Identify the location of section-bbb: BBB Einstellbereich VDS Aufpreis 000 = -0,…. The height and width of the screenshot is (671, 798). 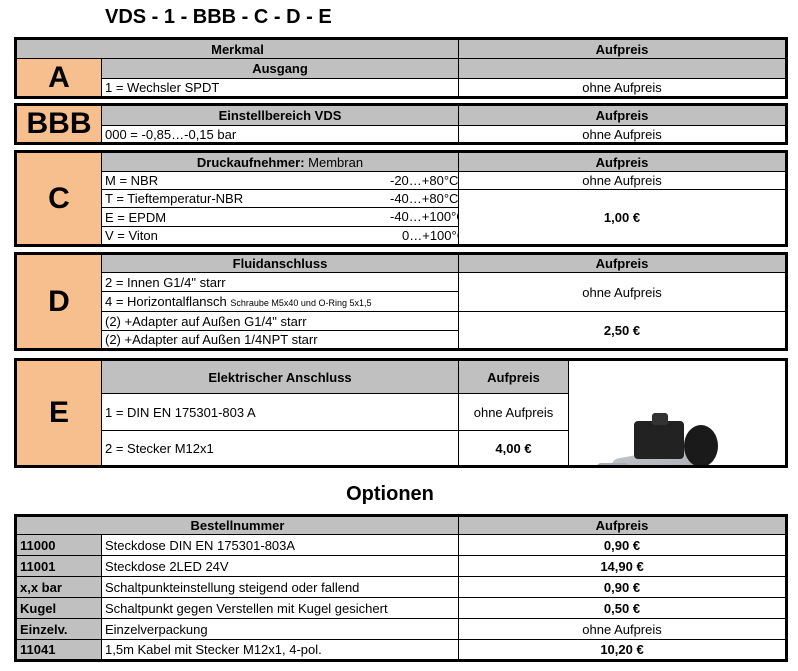
(401, 124).